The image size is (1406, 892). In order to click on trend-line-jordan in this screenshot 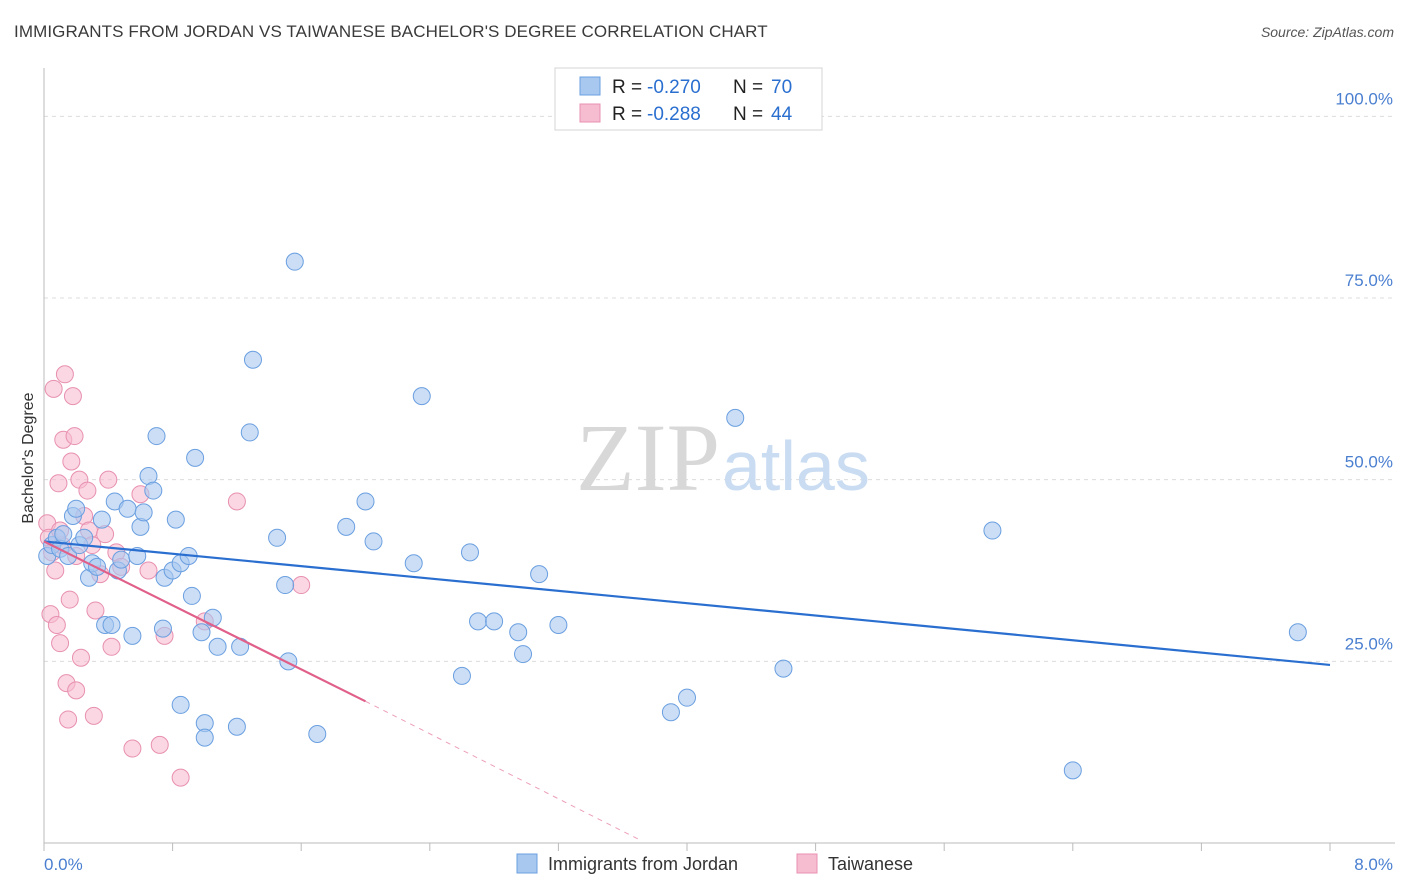, I will do `click(687, 603)`.